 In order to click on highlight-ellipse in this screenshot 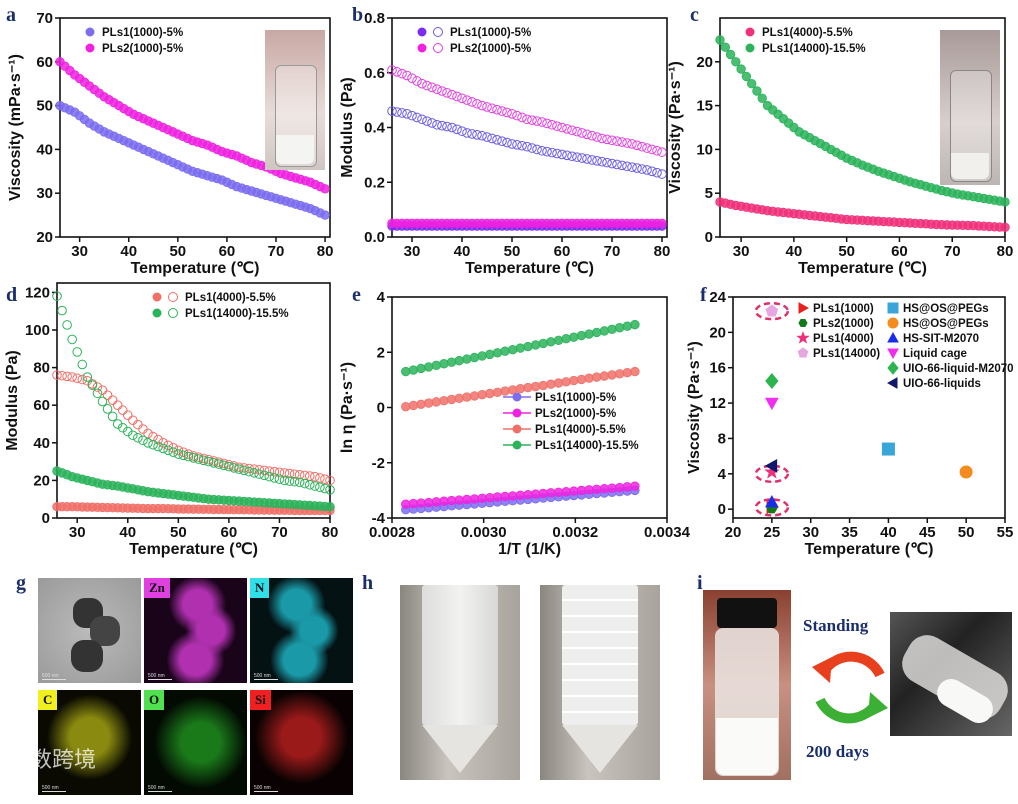, I will do `click(772, 311)`.